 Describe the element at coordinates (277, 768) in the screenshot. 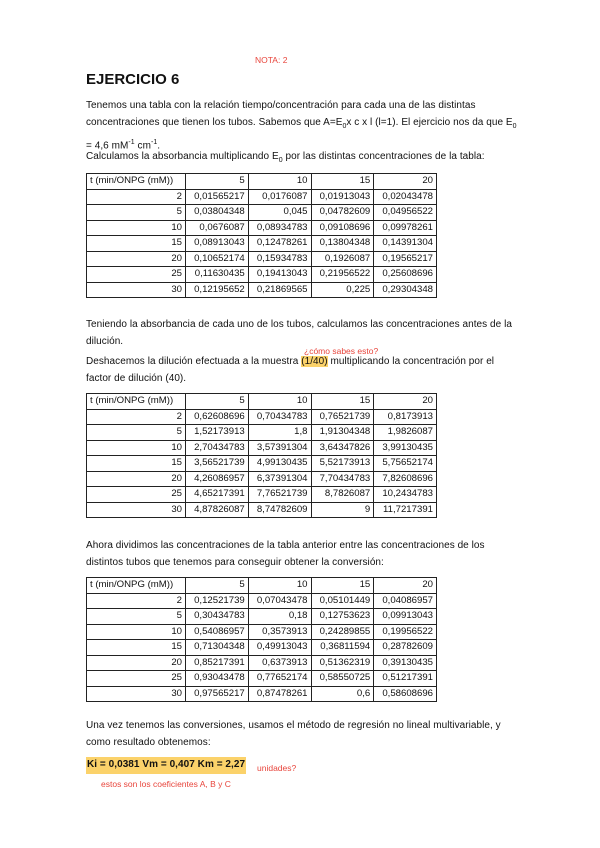

I see `units-annotation: unidades?` at that location.